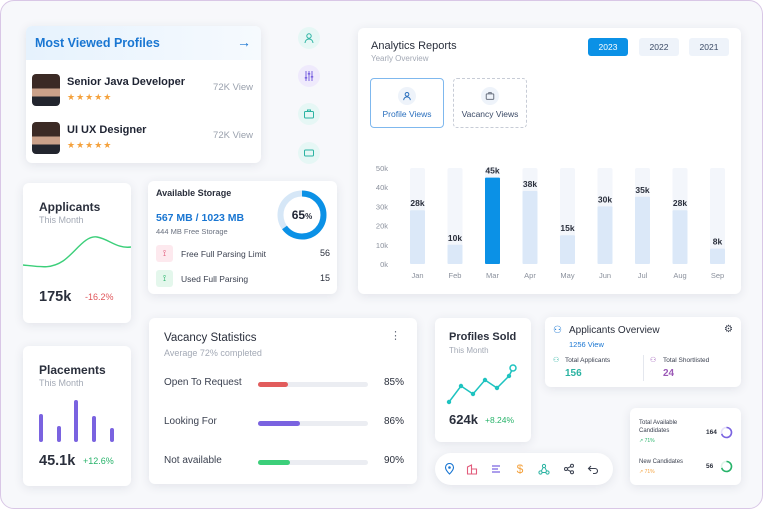 The image size is (763, 509). What do you see at coordinates (190, 421) in the screenshot?
I see `vacancy-label: Looking For` at bounding box center [190, 421].